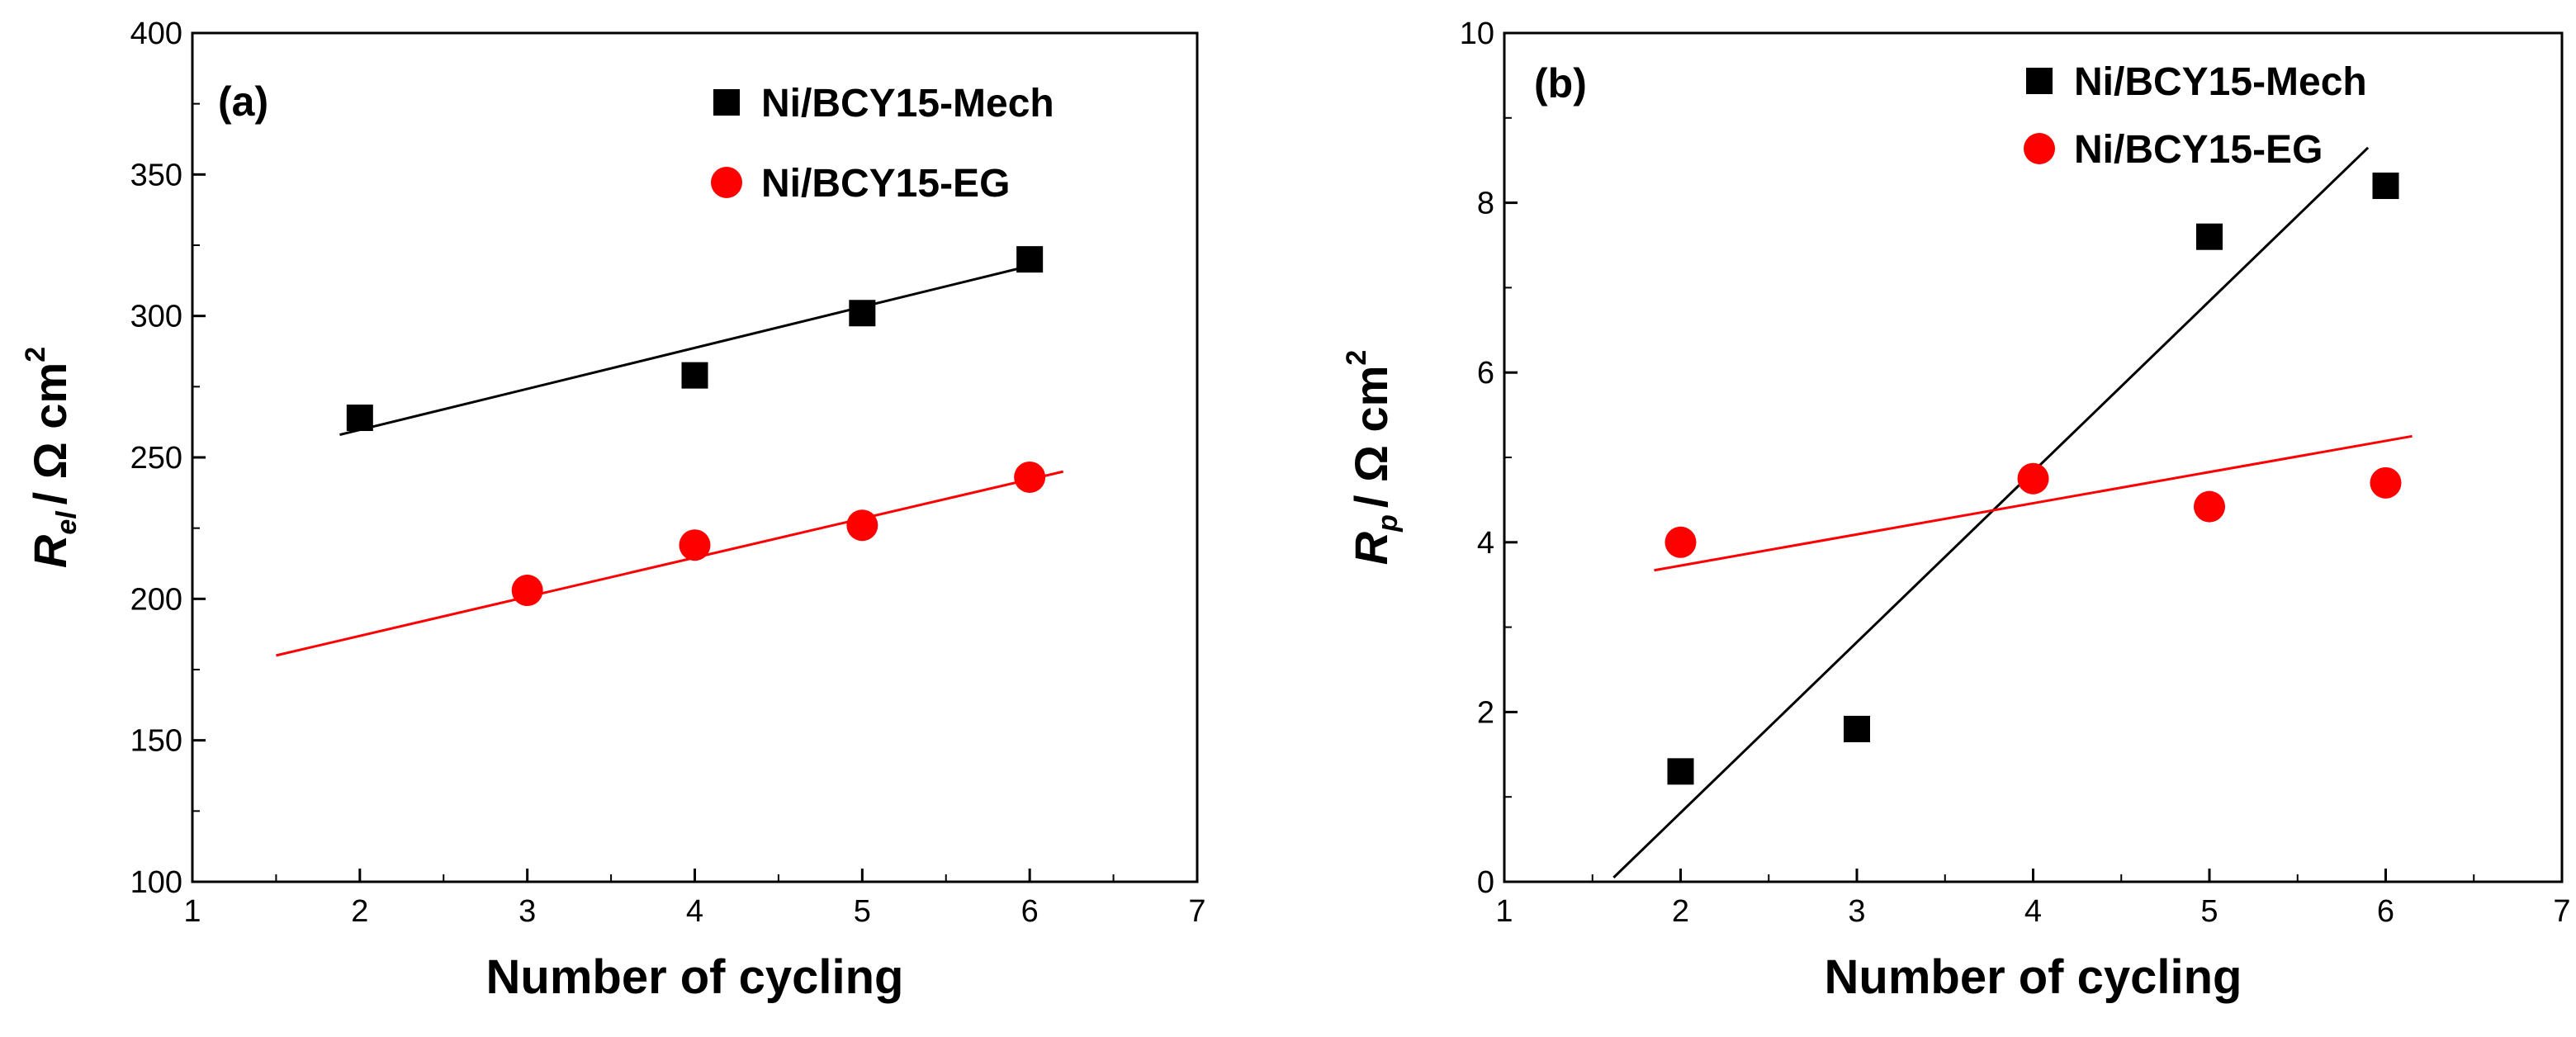 The image size is (2576, 1037). Describe the element at coordinates (1485, 543) in the screenshot. I see `y-tick-label: 4` at that location.